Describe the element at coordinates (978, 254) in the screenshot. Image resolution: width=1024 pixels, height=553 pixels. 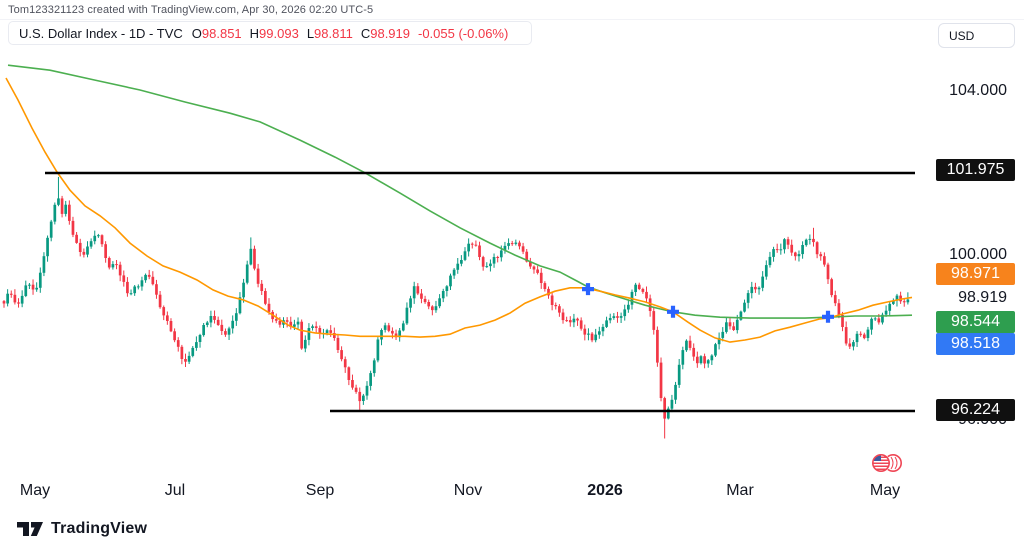
I see `price-label: 100.000` at that location.